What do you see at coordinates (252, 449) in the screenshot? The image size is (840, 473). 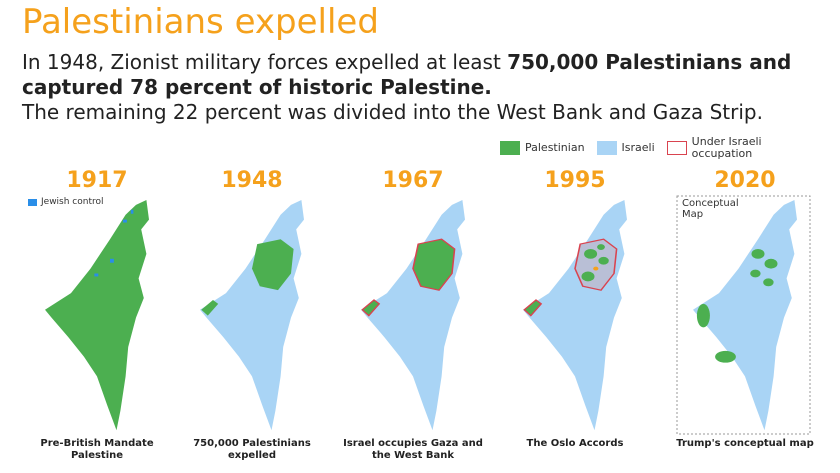 I see `caption: 750,000 Palestinians expelled` at bounding box center [252, 449].